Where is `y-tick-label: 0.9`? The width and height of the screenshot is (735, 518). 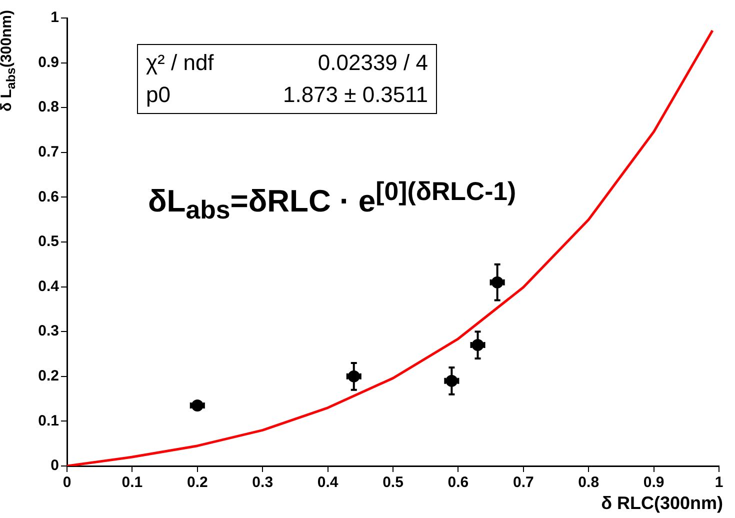 y-tick-label: 0.9 is located at coordinates (48, 62).